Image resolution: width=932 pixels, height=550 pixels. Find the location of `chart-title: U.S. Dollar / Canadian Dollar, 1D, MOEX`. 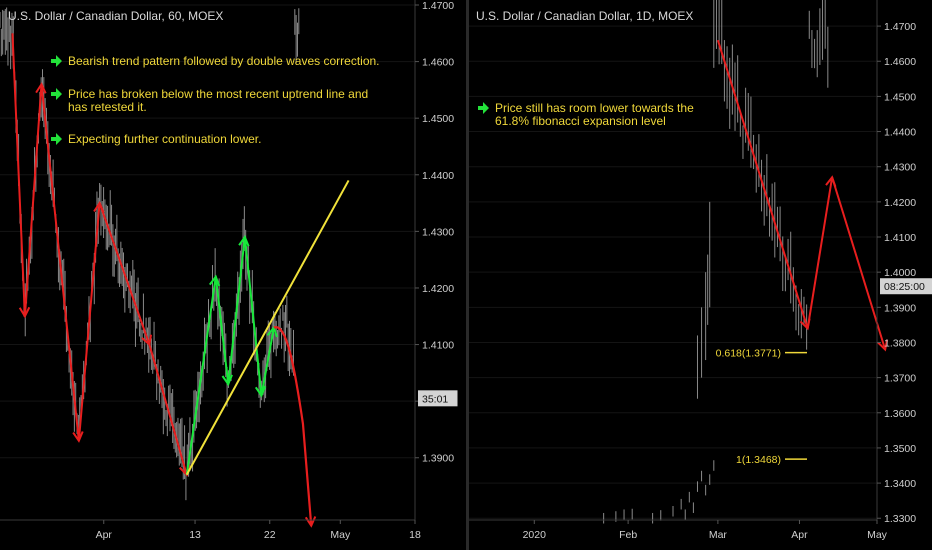

chart-title: U.S. Dollar / Canadian Dollar, 1D, MOEX is located at coordinates (584, 16).